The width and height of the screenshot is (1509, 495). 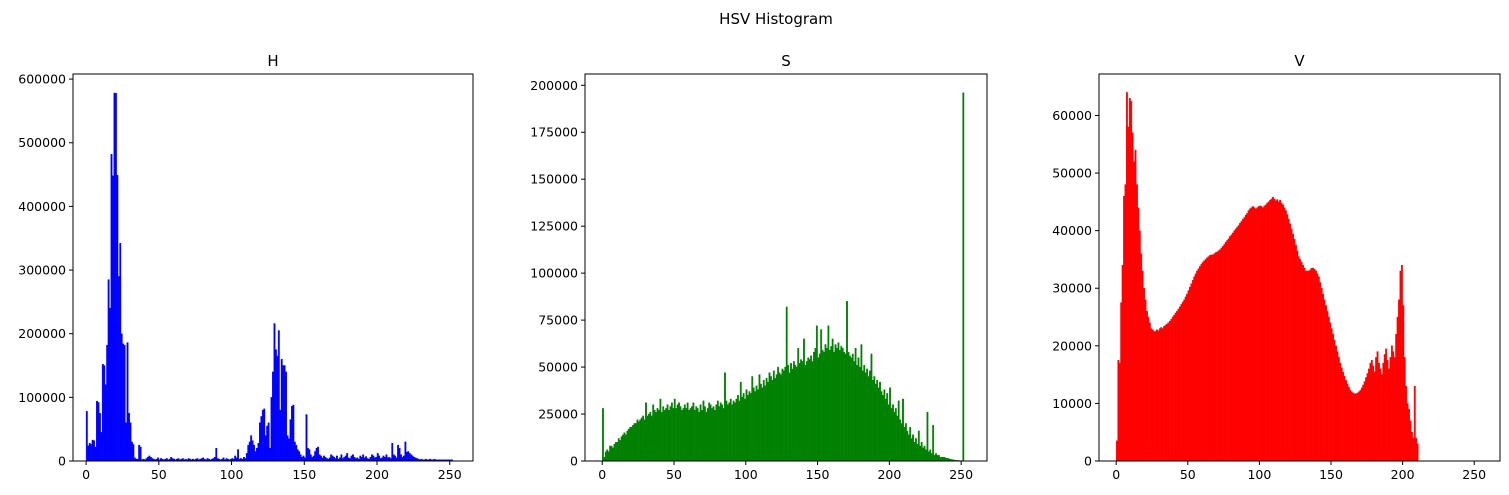 What do you see at coordinates (1088, 461) in the screenshot?
I see `v-ytick-label: 0` at bounding box center [1088, 461].